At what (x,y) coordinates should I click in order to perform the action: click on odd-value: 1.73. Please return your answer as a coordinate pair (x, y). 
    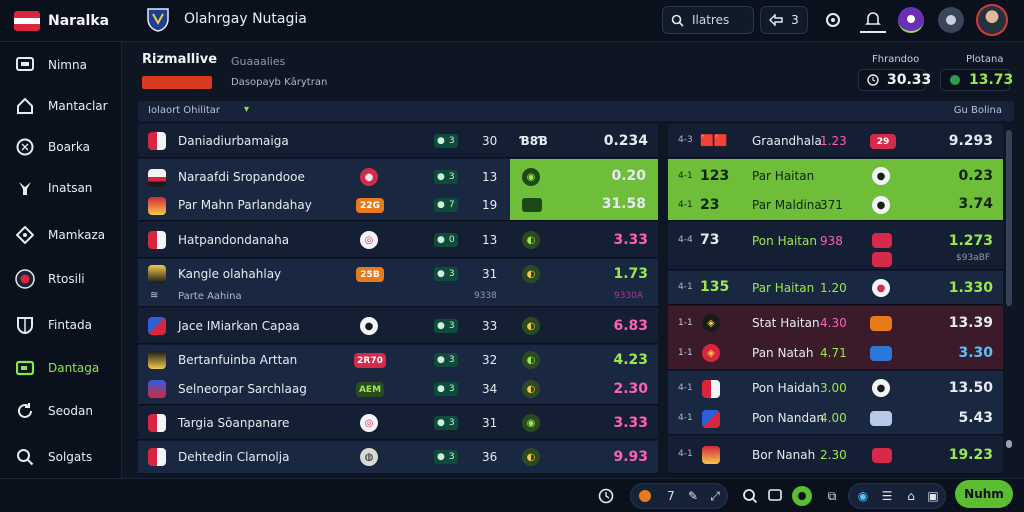
    Looking at the image, I should click on (630, 274).